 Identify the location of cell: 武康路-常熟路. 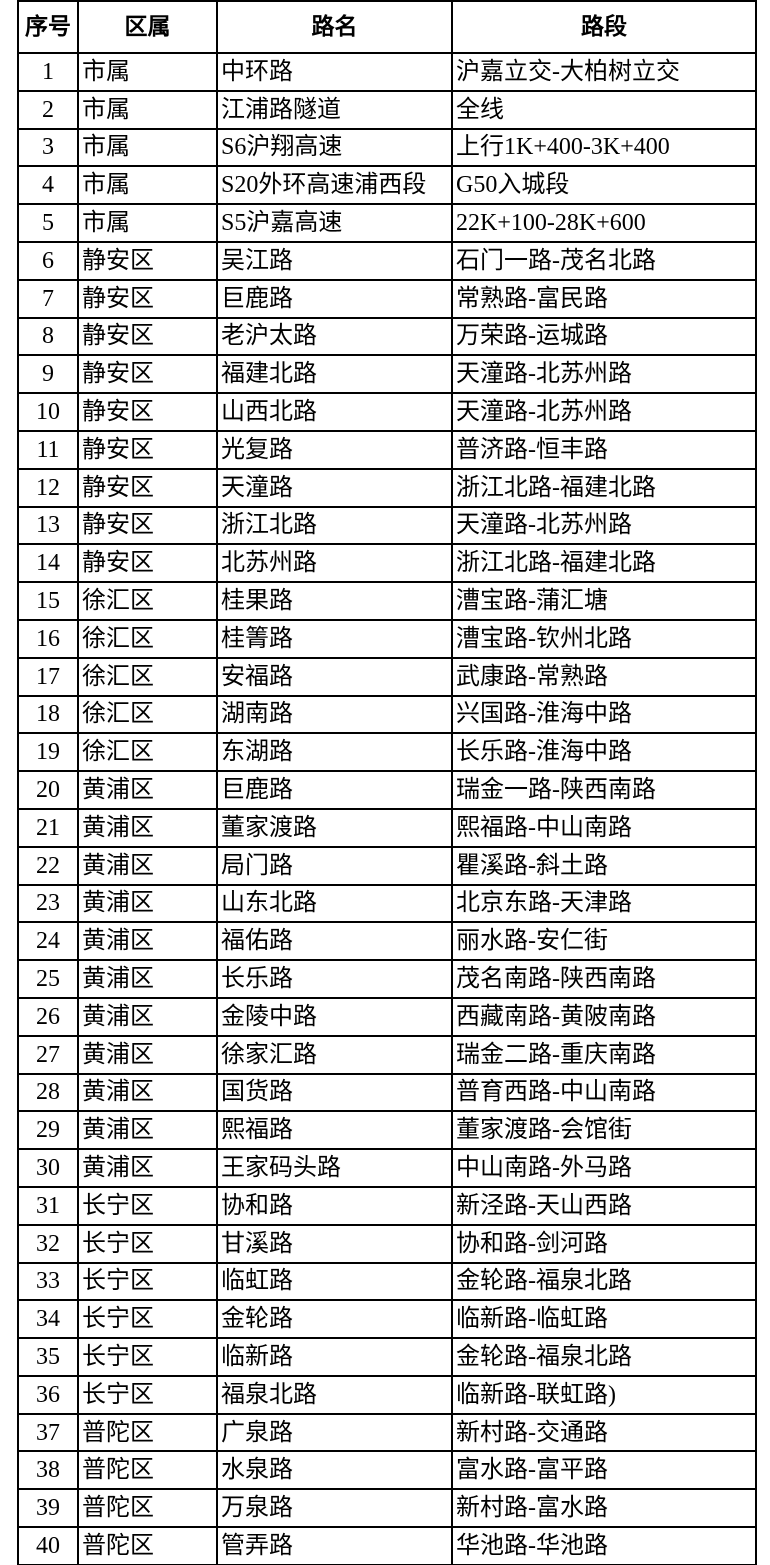
(604, 676).